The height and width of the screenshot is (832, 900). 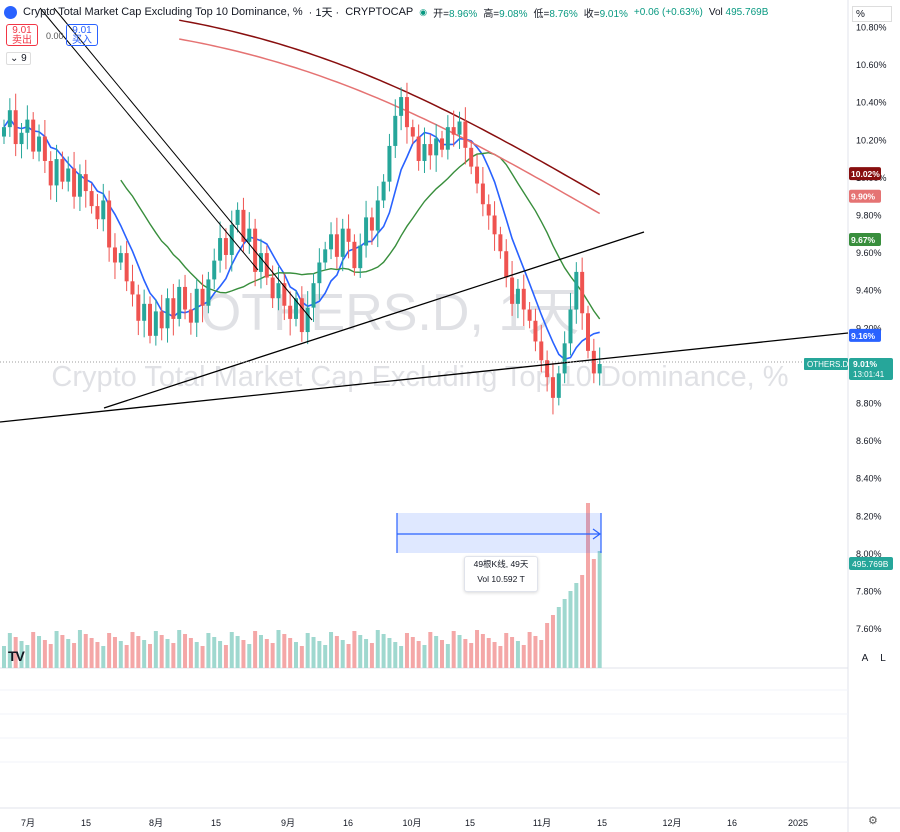 What do you see at coordinates (499, 533) in the screenshot?
I see `measure-area` at bounding box center [499, 533].